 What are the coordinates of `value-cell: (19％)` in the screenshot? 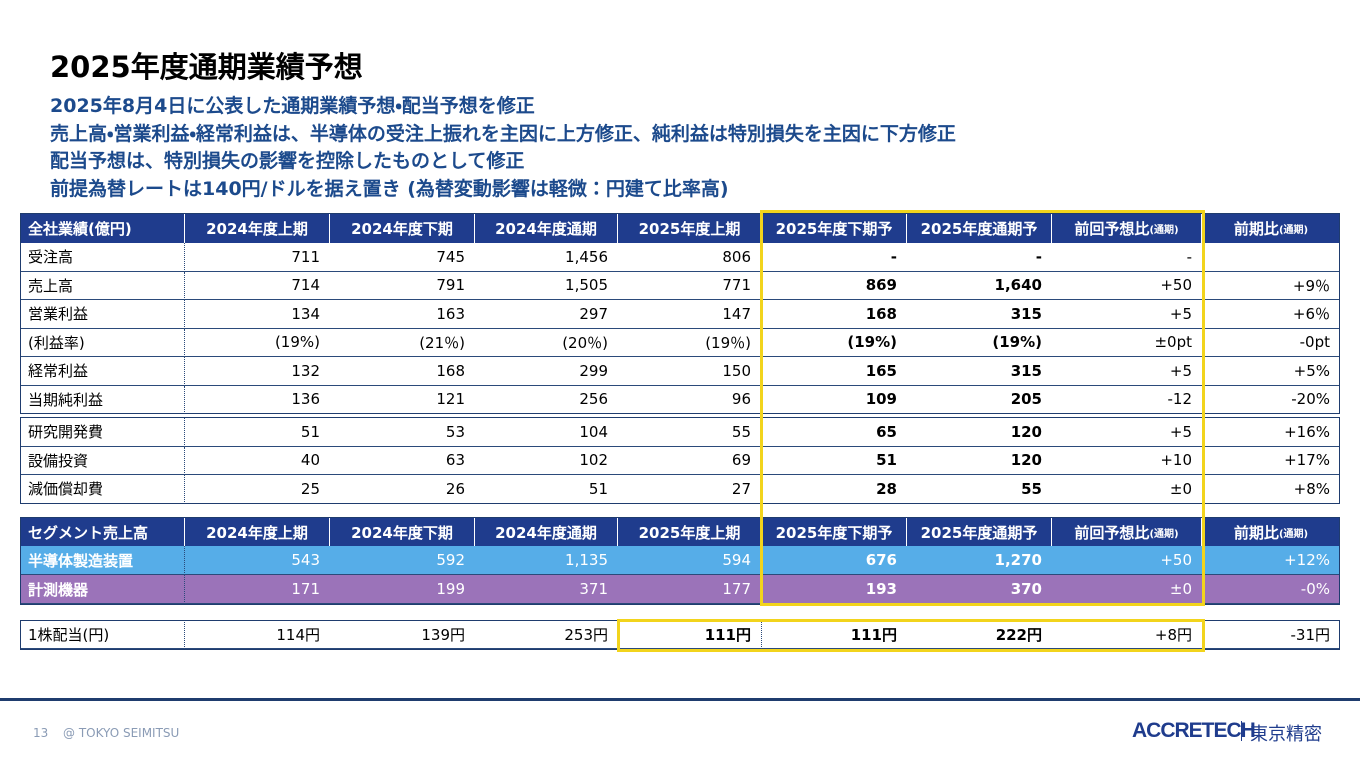 It's located at (690, 342).